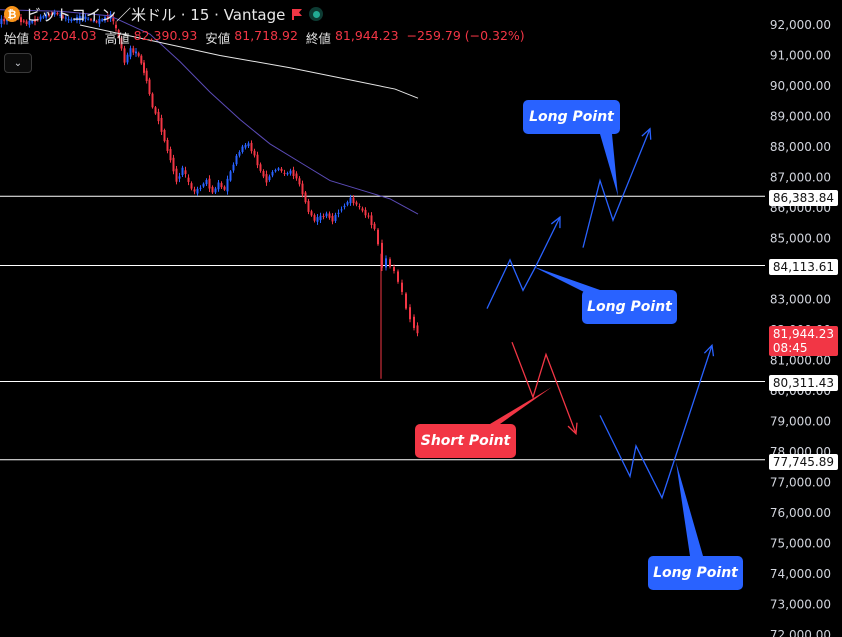  Describe the element at coordinates (17, 38) in the screenshot. I see `open-label: 始値` at that location.